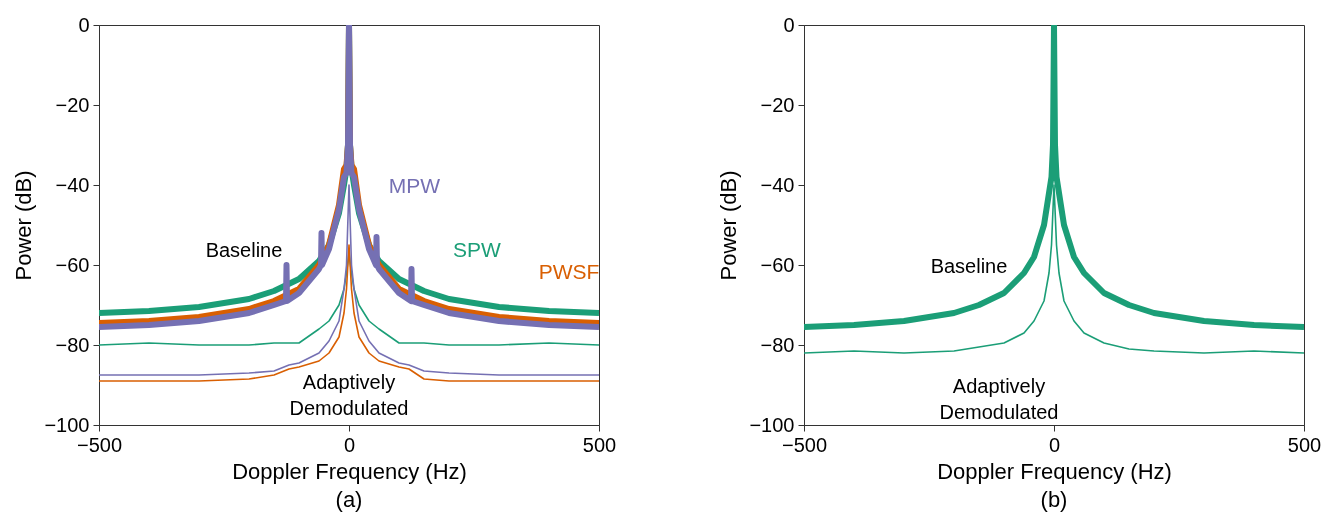 The height and width of the screenshot is (521, 1335). Describe the element at coordinates (349, 499) in the screenshot. I see `text: (a)` at that location.